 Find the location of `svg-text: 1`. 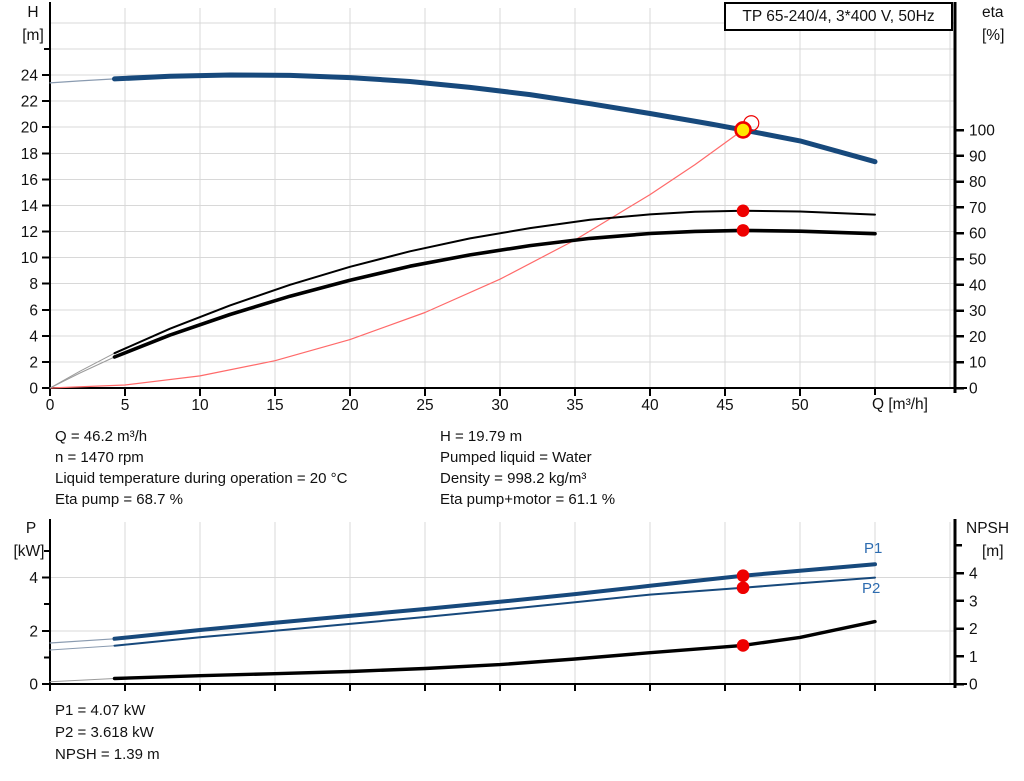

svg-text: 1 is located at coordinates (973, 657).